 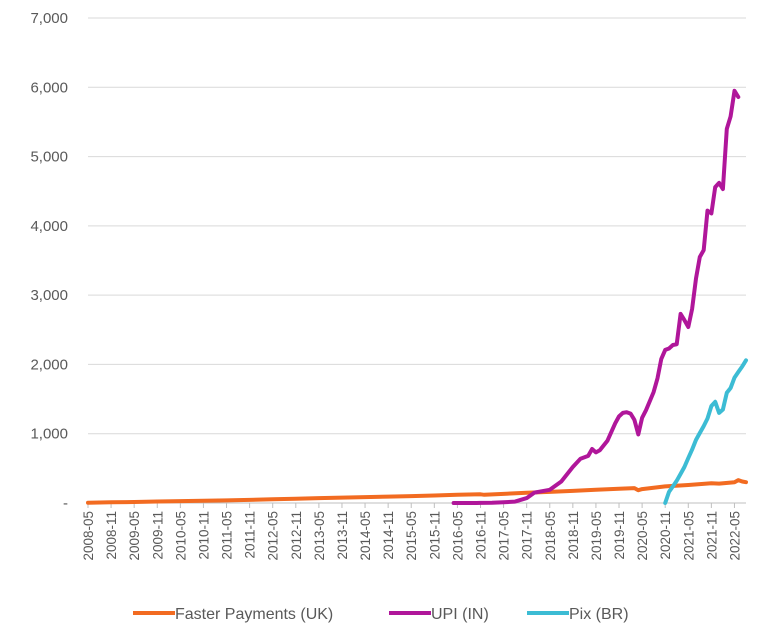 What do you see at coordinates (711, 535) in the screenshot?
I see `x-tick-label: 2021-11` at bounding box center [711, 535].